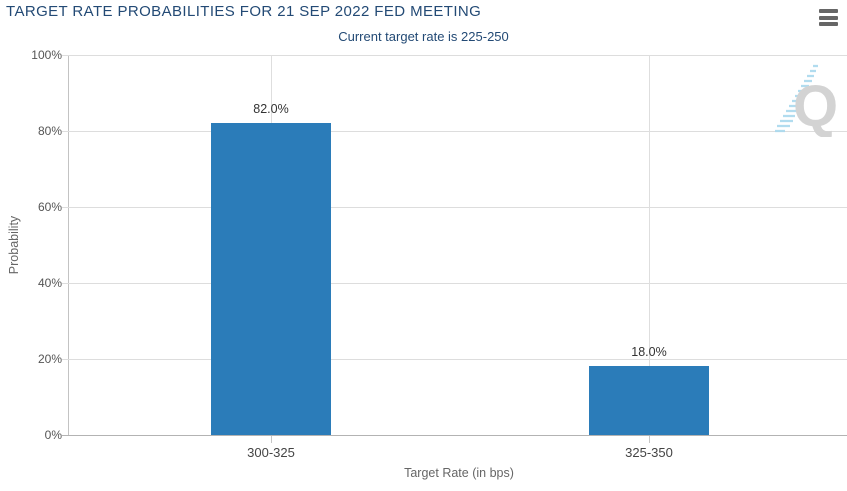 The width and height of the screenshot is (847, 491). I want to click on y-axis-title: Probability, so click(14, 245).